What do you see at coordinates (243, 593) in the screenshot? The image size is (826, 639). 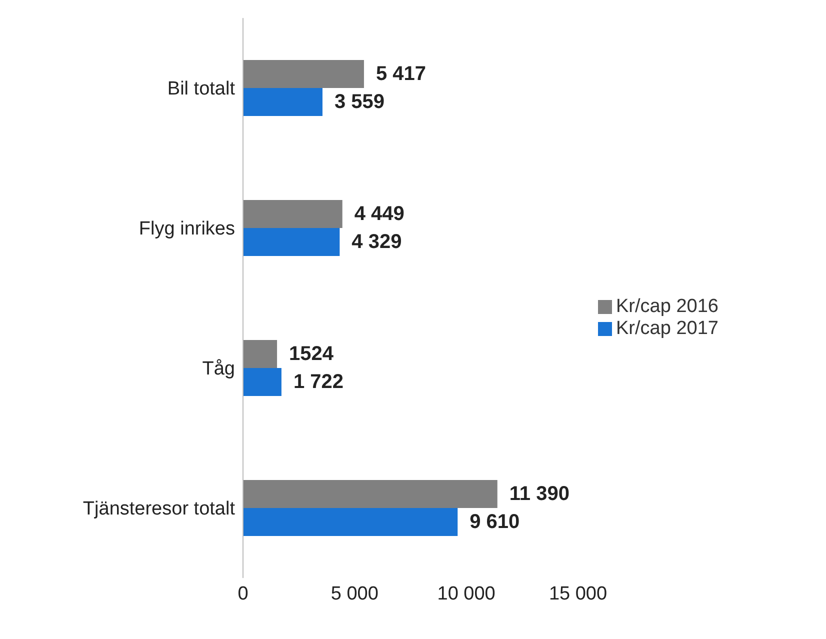 I see `x-tick-label: 0` at bounding box center [243, 593].